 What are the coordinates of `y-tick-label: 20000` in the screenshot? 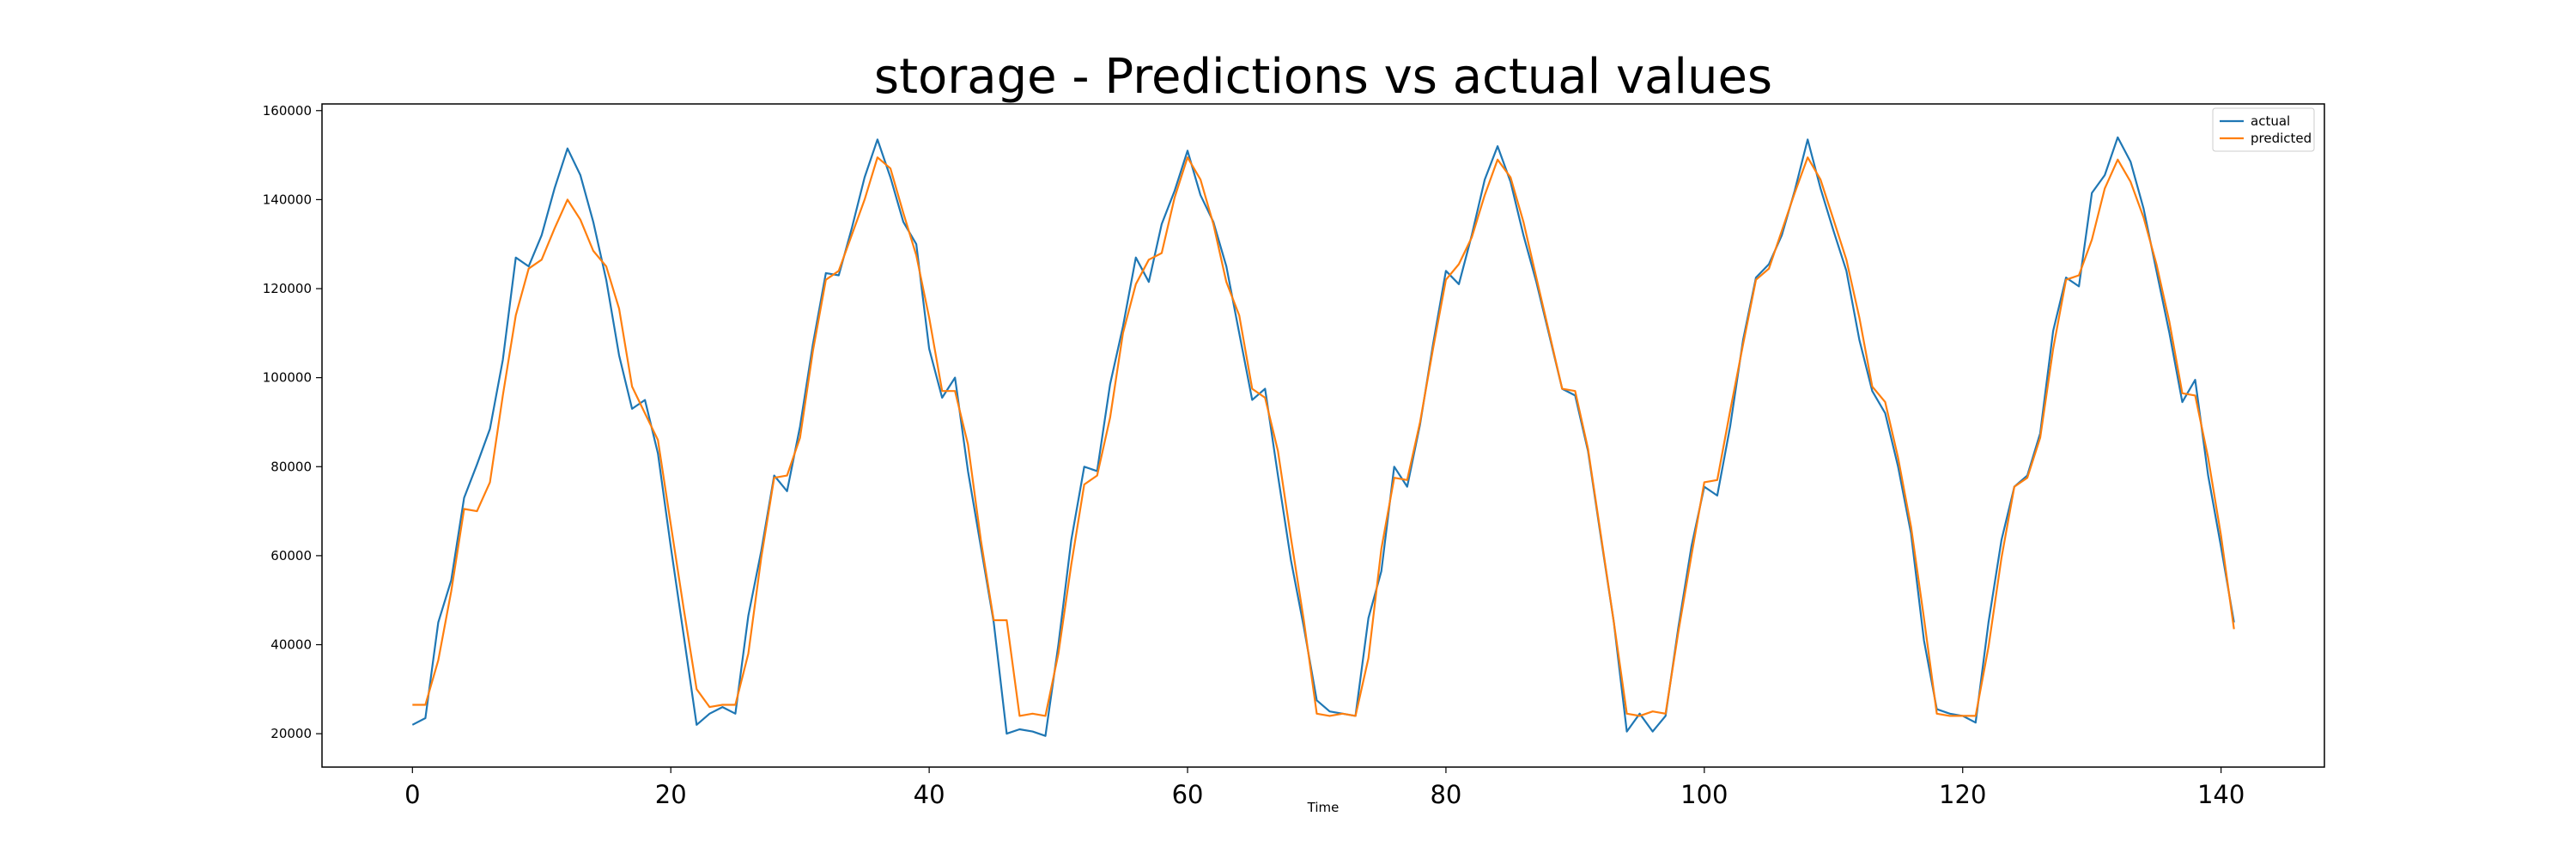 It's located at (291, 733).